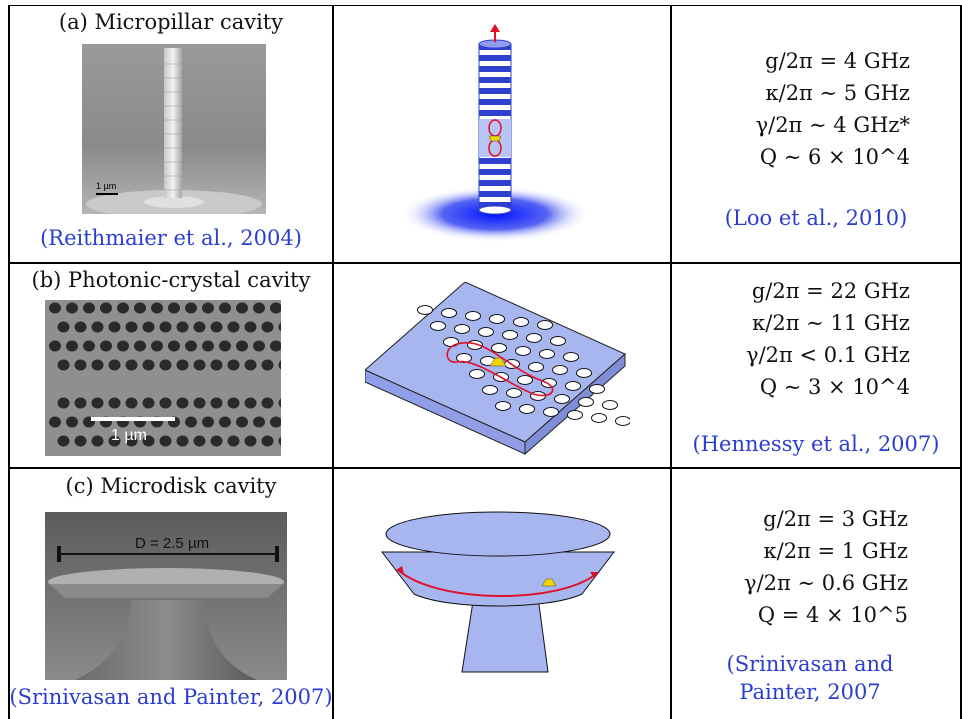  Describe the element at coordinates (163, 378) in the screenshot. I see `photonic-crystal-sem-photo: 1 µm` at that location.